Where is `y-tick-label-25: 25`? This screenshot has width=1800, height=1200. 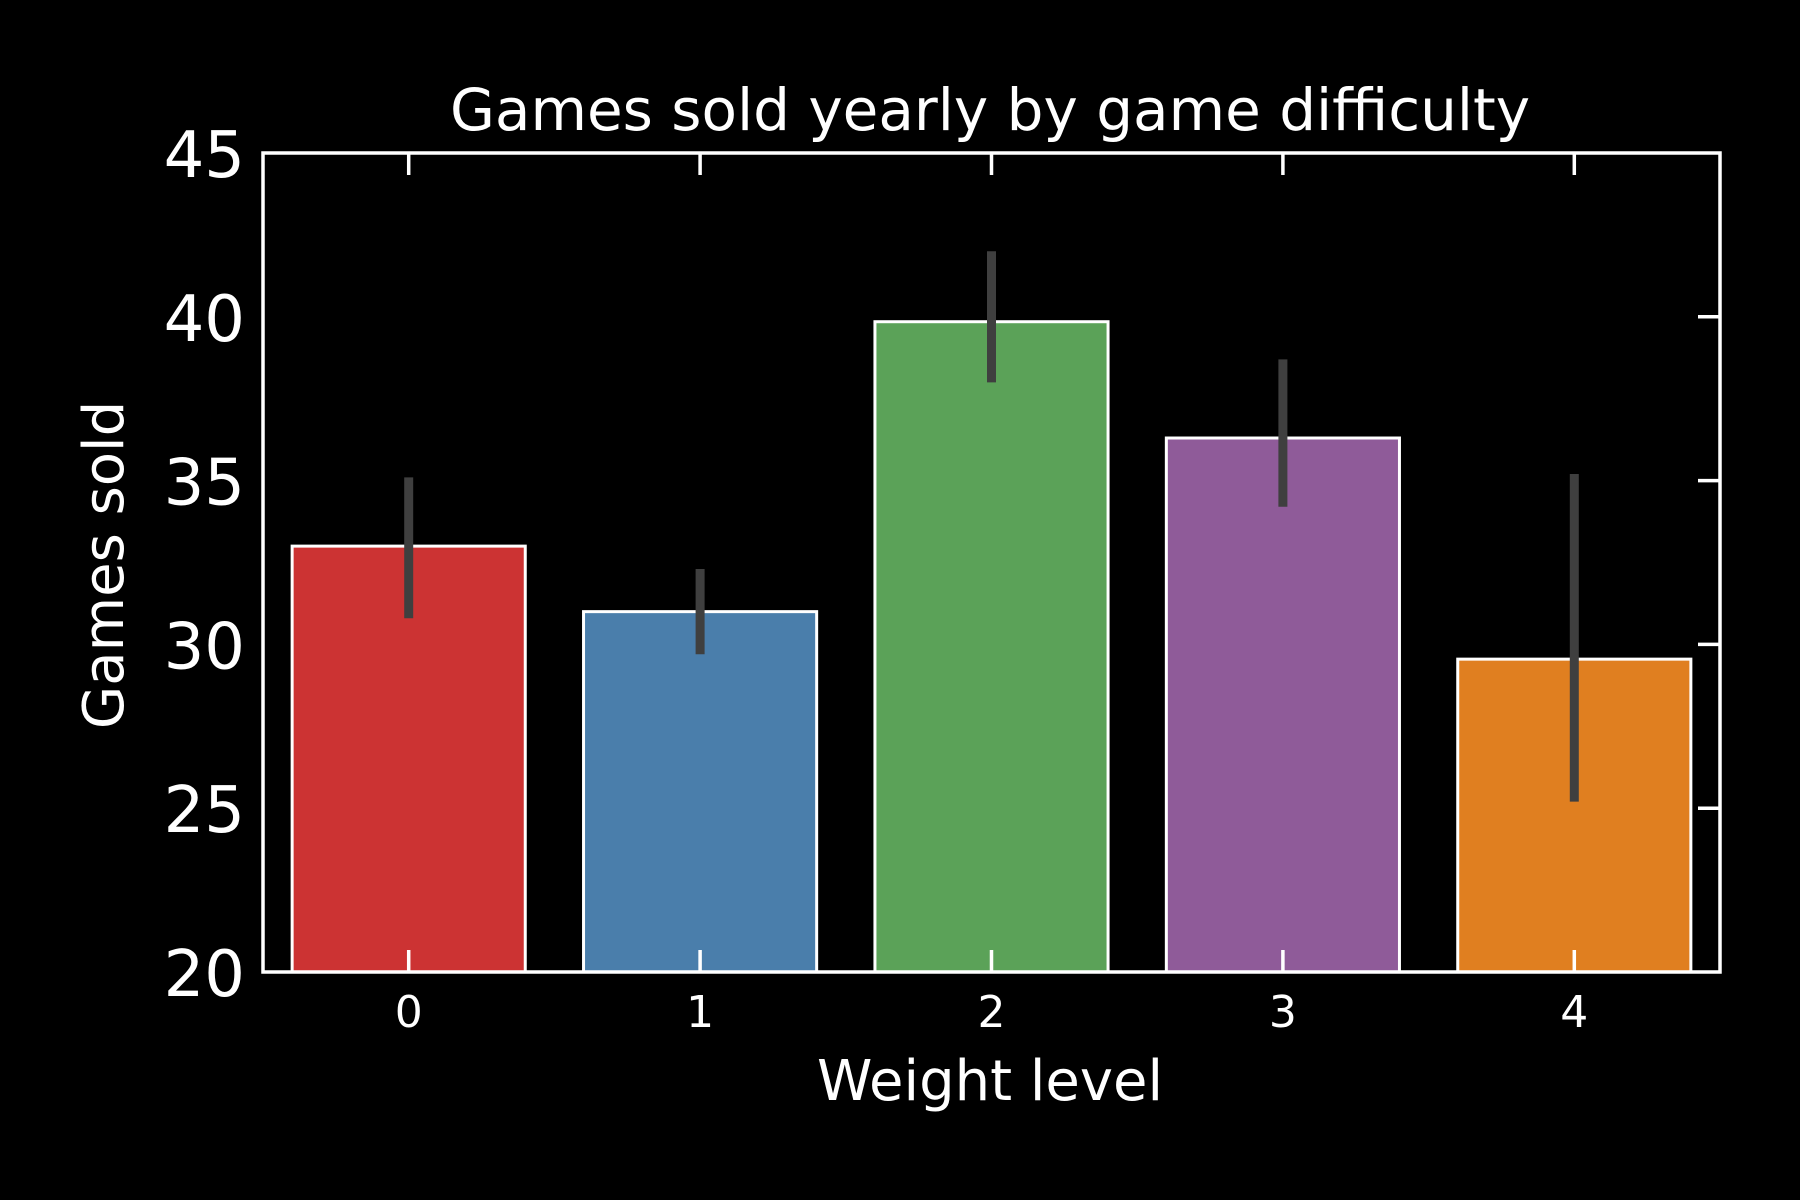 y-tick-label-25: 25 is located at coordinates (204, 811).